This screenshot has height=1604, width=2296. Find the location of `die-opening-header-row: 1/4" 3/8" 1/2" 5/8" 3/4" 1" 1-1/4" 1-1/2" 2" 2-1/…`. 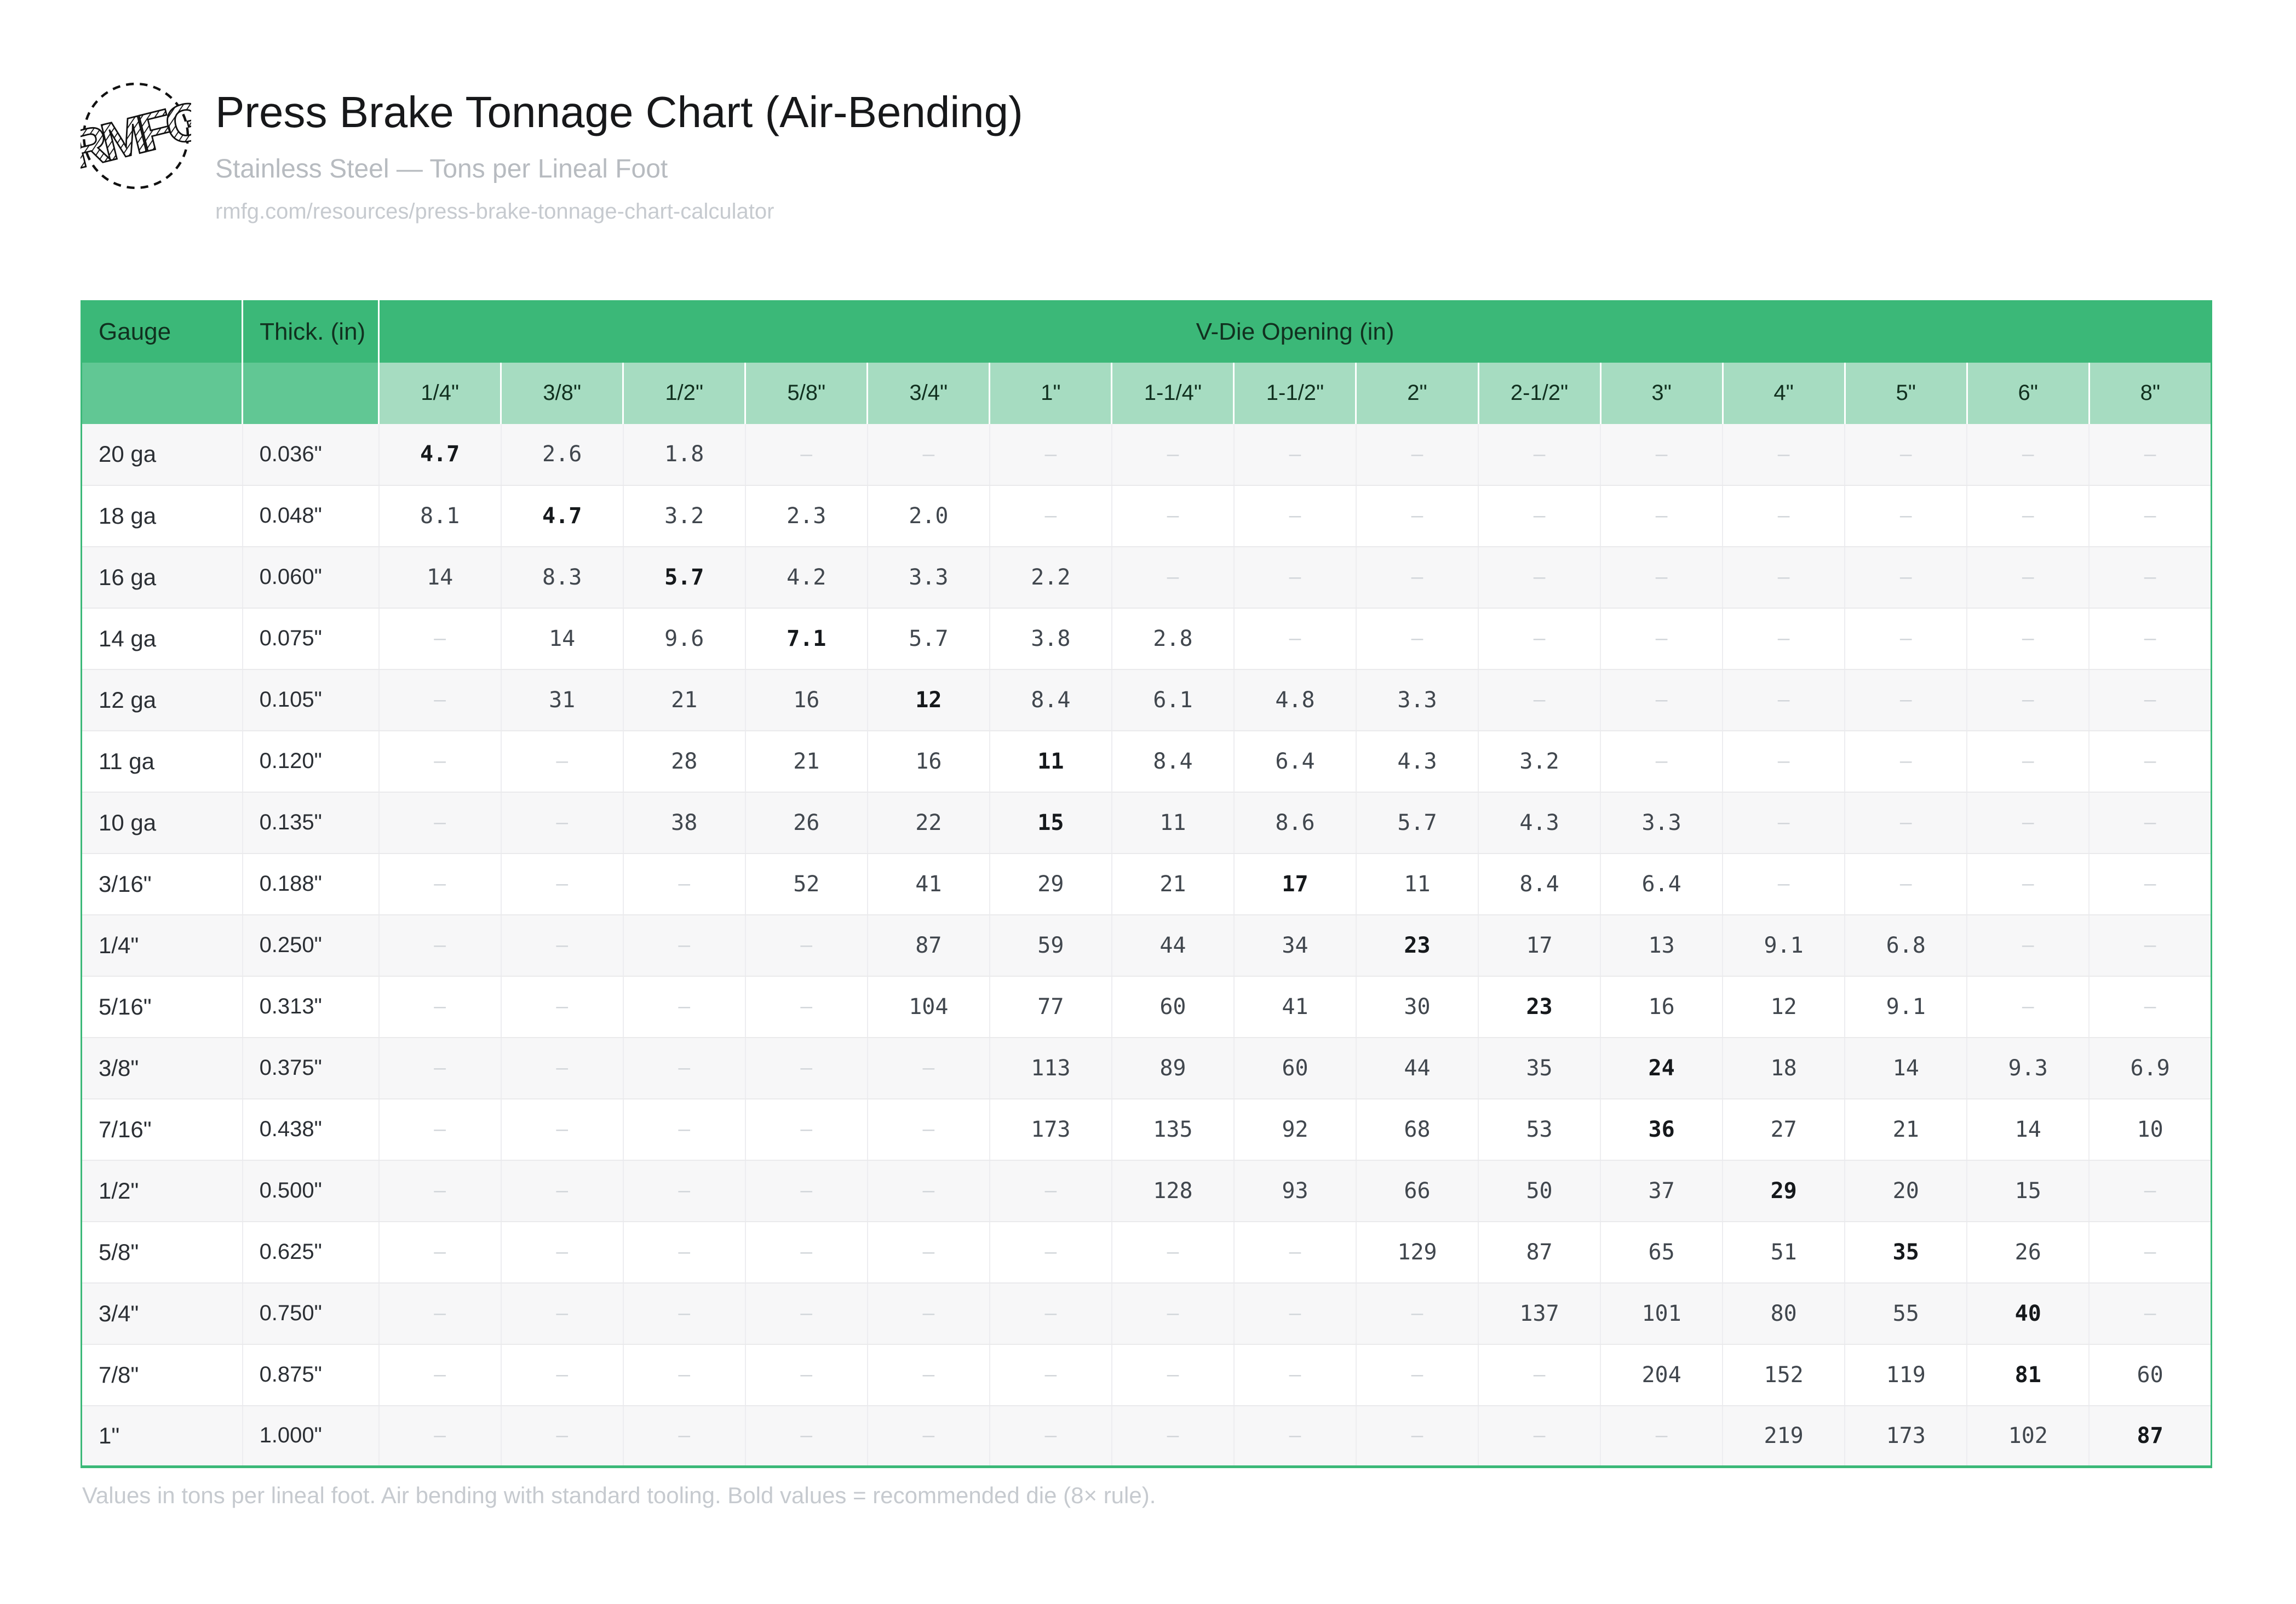

die-opening-header-row: 1/4" 3/8" 1/2" 5/8" 3/4" 1" 1-1/4" 1-1/2" 2" 2-1/… is located at coordinates (1146, 393).